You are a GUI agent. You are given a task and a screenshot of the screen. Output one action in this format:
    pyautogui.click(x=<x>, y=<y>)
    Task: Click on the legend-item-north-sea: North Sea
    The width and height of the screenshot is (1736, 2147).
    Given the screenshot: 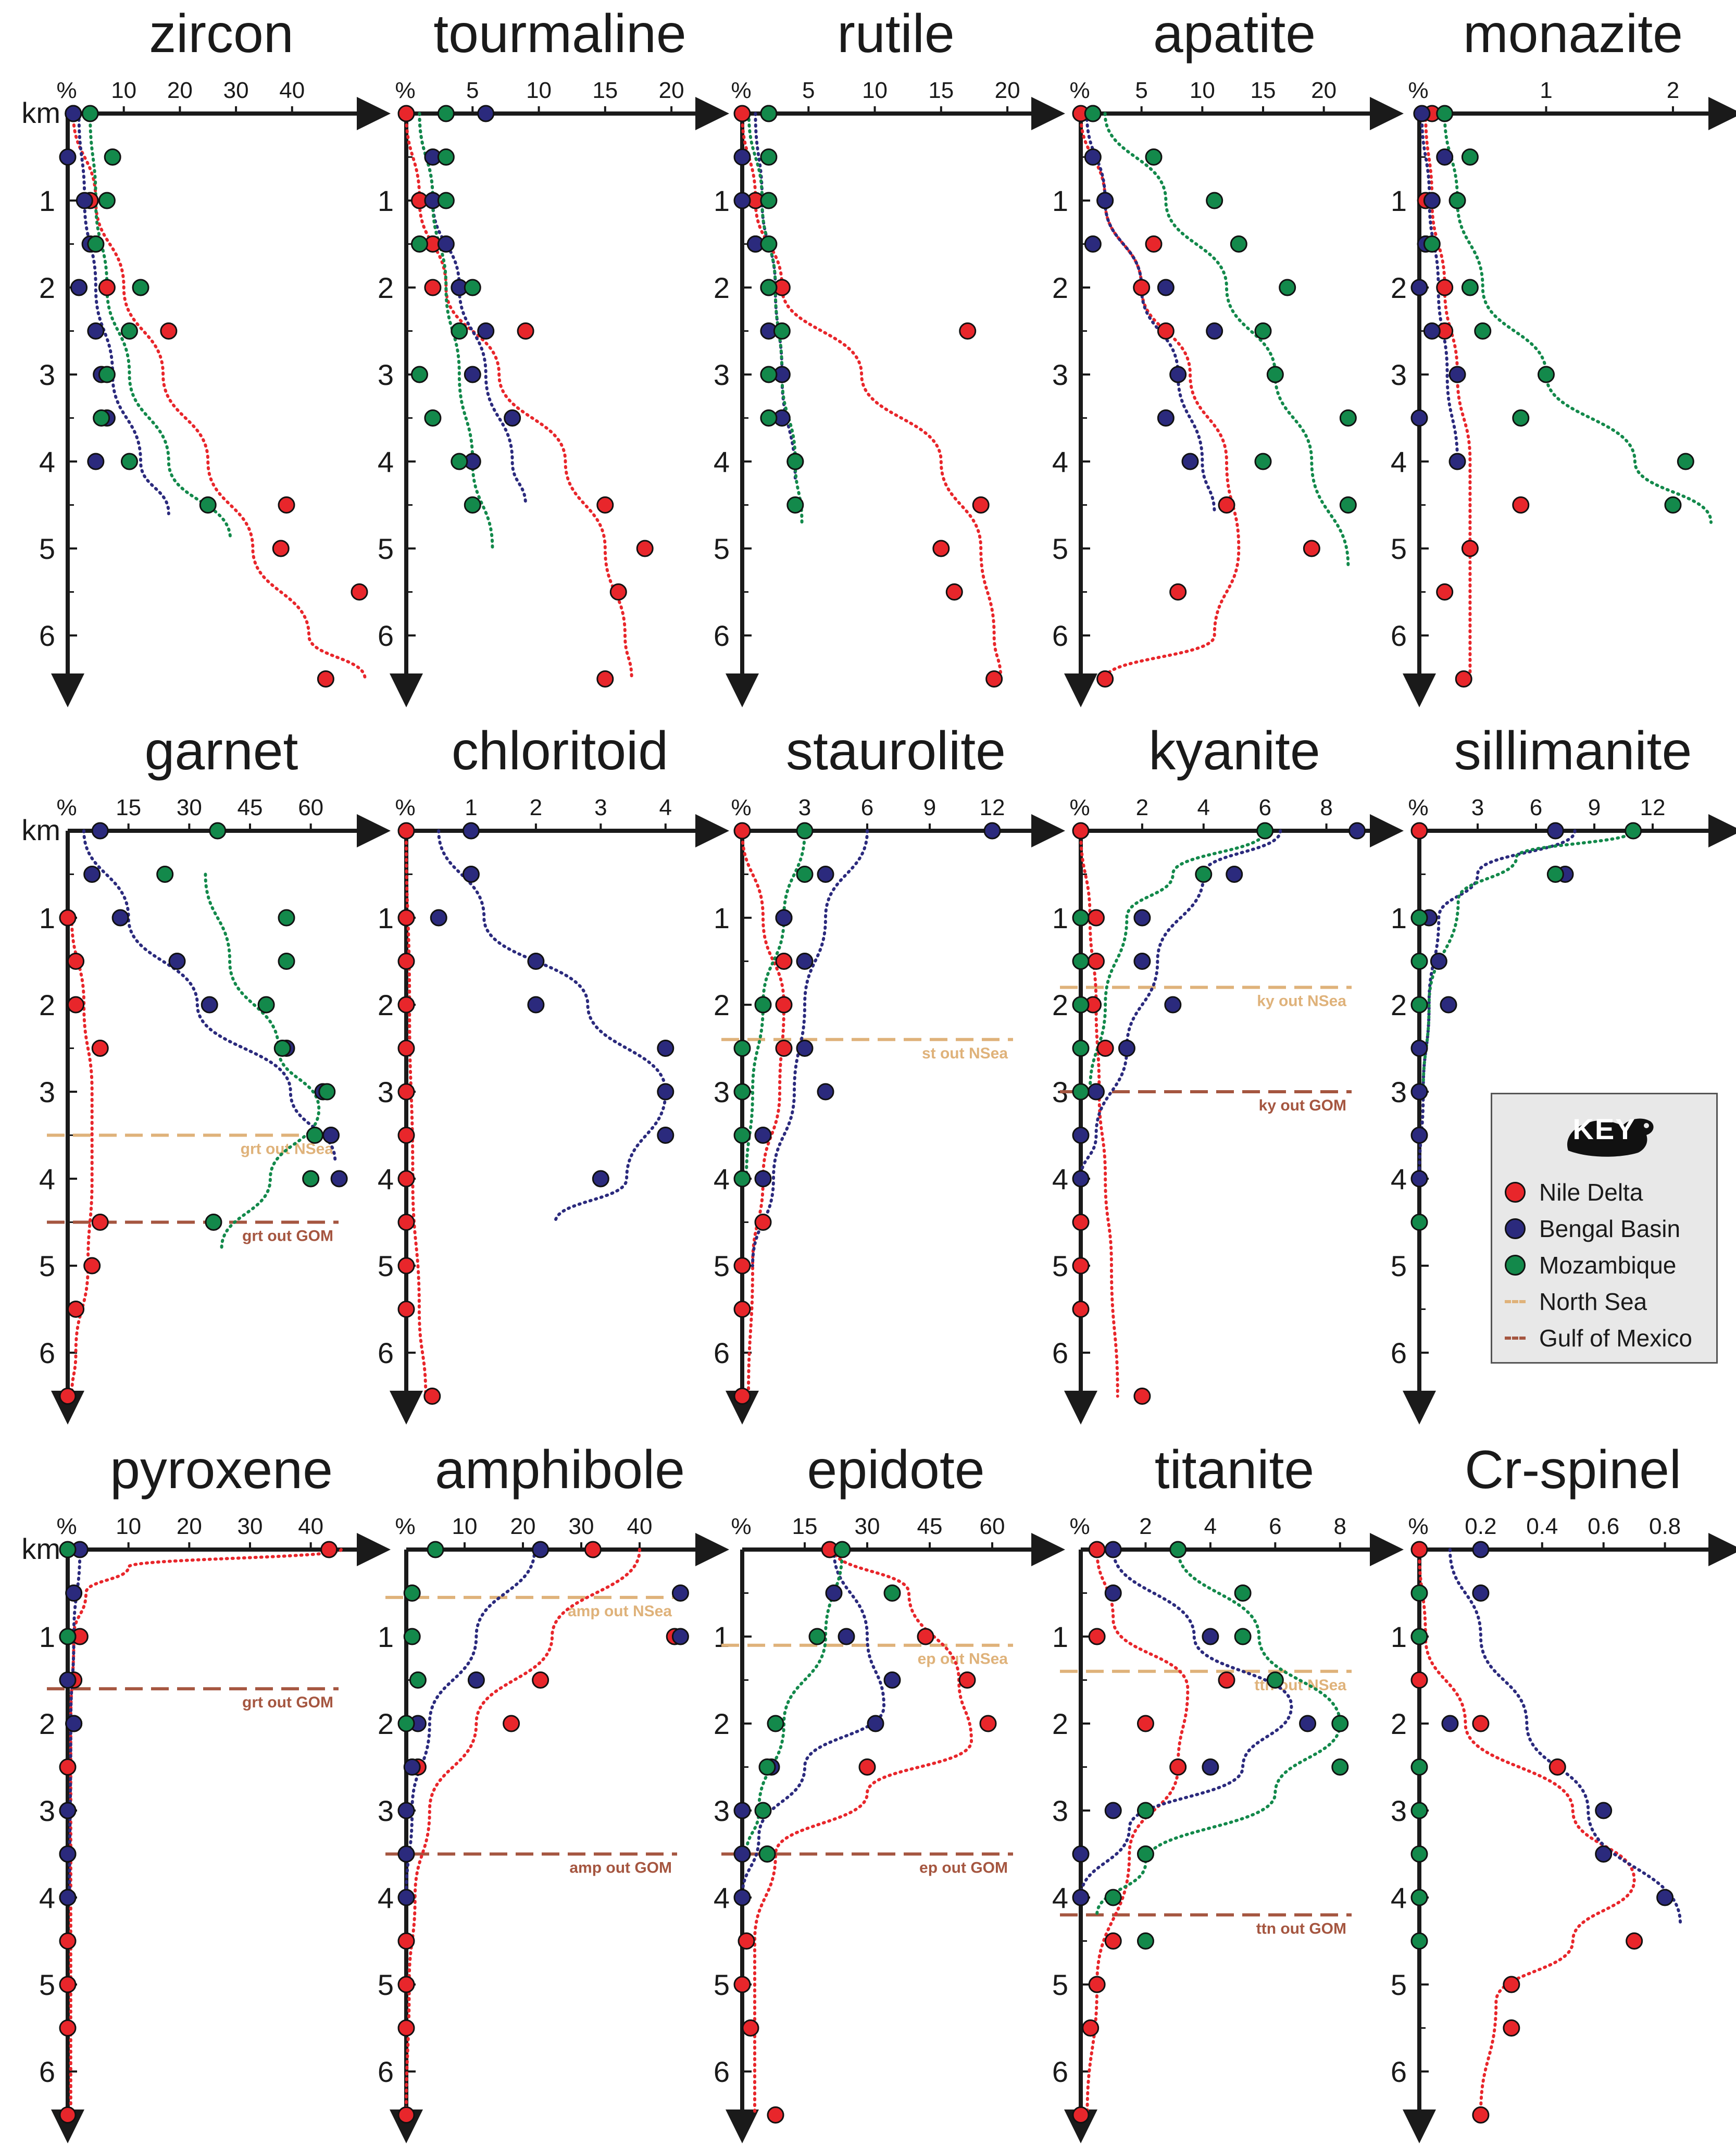 What is the action you would take?
    pyautogui.click(x=1576, y=1301)
    